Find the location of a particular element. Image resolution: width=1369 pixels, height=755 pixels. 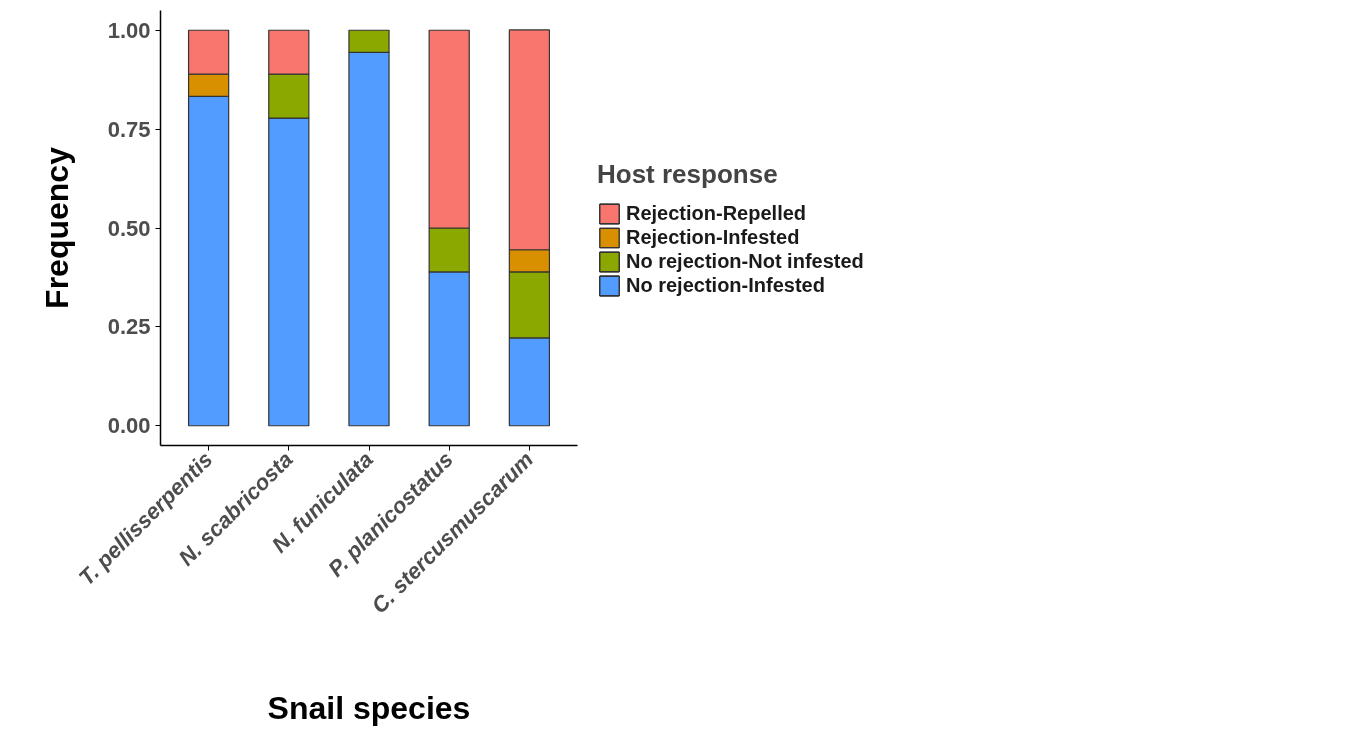

legend-label: Rejection-Repelled is located at coordinates (716, 213).